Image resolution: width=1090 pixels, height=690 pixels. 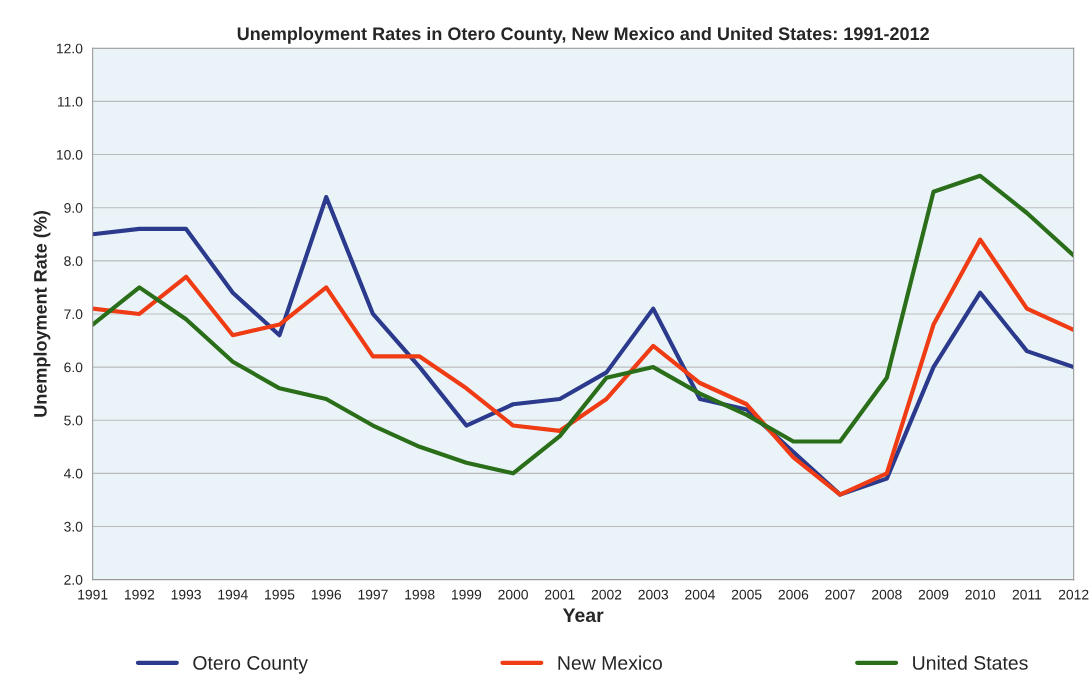 What do you see at coordinates (746, 594) in the screenshot?
I see `x-tick-label: 2005` at bounding box center [746, 594].